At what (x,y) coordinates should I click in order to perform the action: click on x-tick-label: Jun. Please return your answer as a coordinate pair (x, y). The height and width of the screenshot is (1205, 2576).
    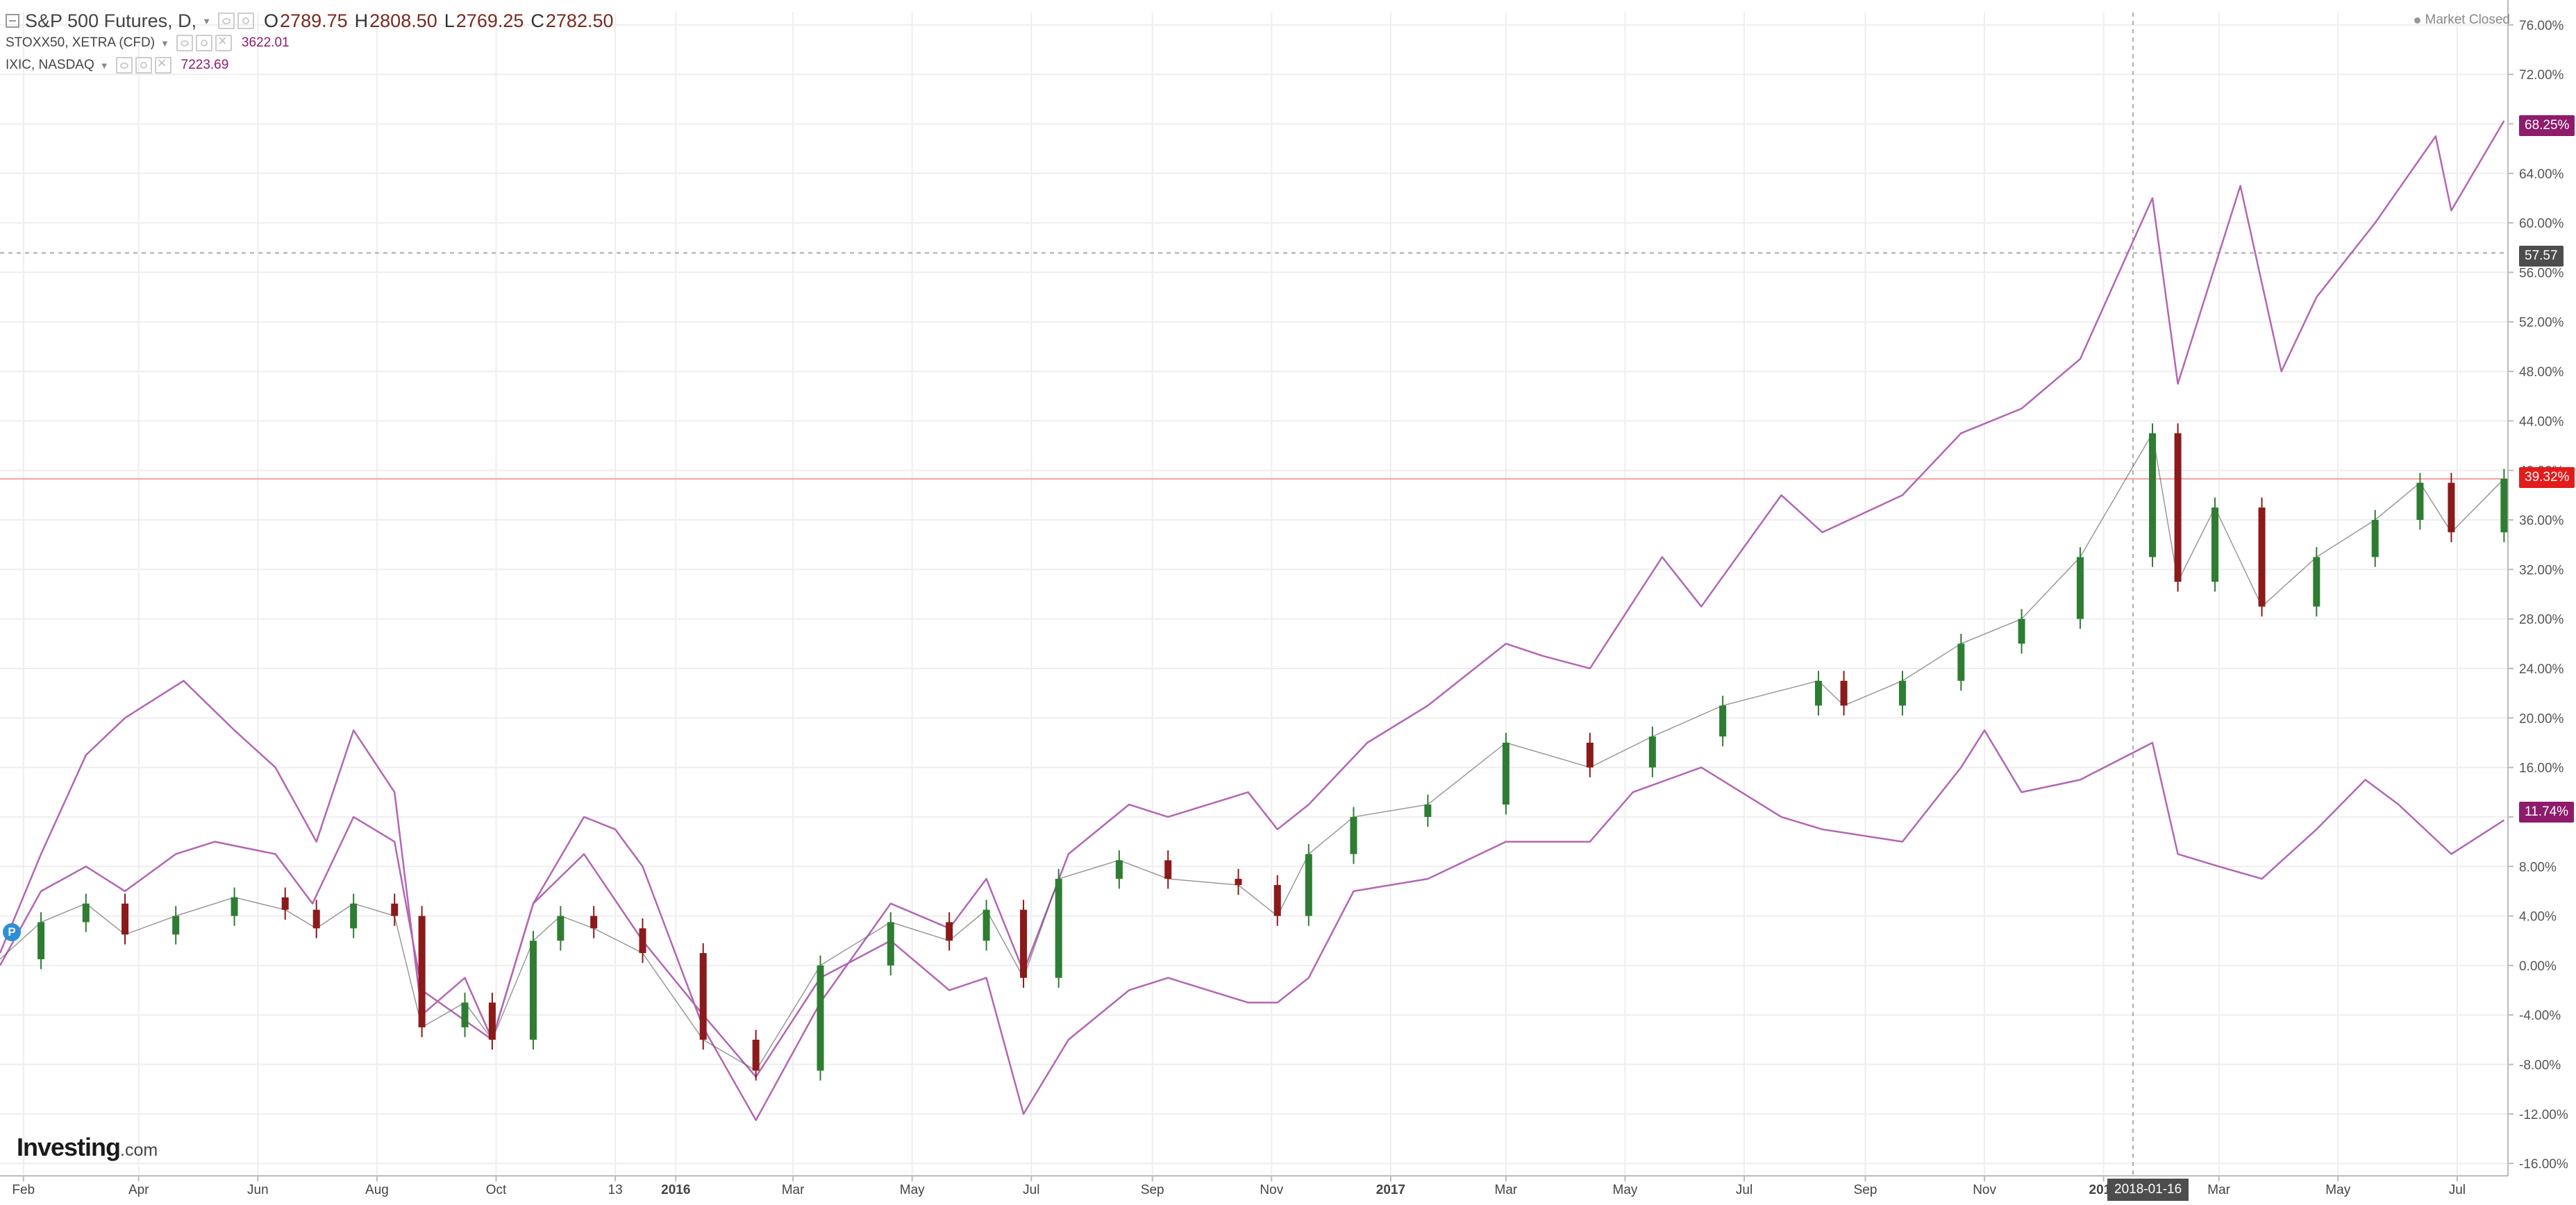
    Looking at the image, I should click on (258, 1190).